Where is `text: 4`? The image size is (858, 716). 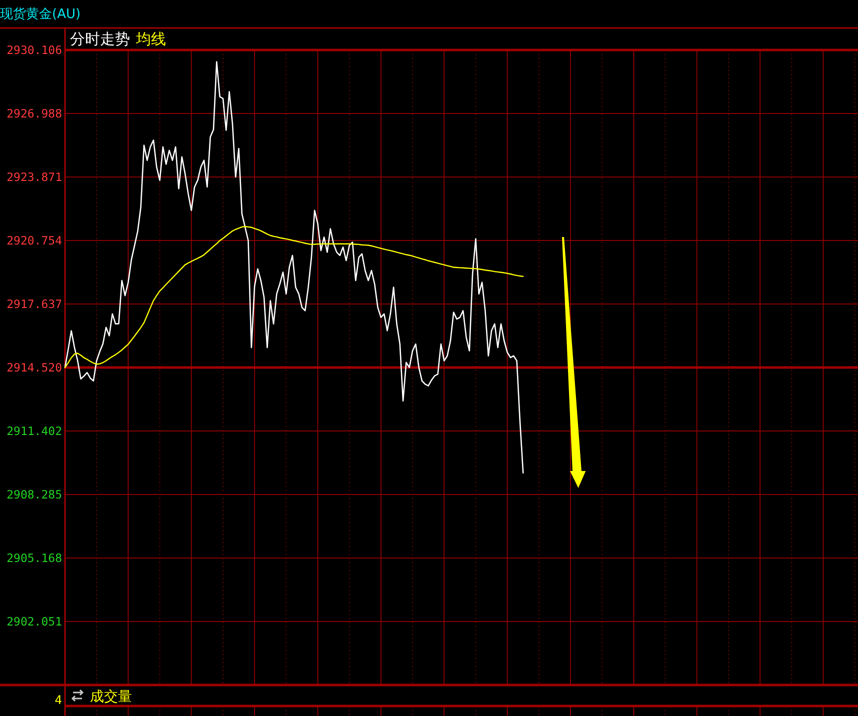 text: 4 is located at coordinates (58, 700).